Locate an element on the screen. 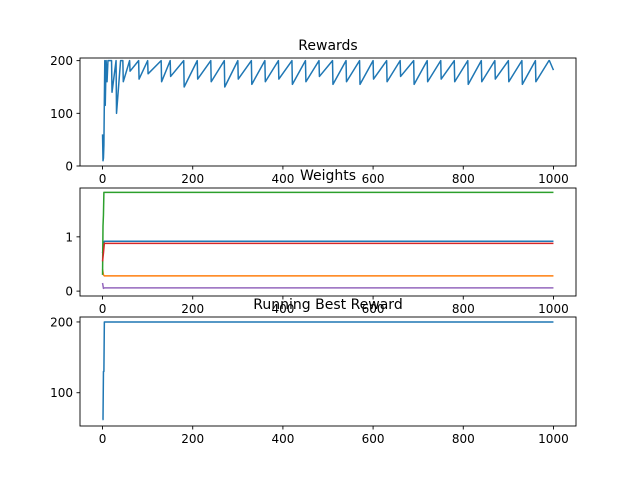 The width and height of the screenshot is (640, 480). chart-title: Weights is located at coordinates (328, 176).